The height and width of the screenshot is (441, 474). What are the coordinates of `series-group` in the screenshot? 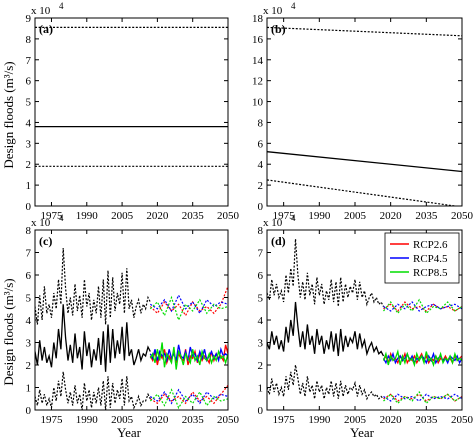 It's located at (131, 96).